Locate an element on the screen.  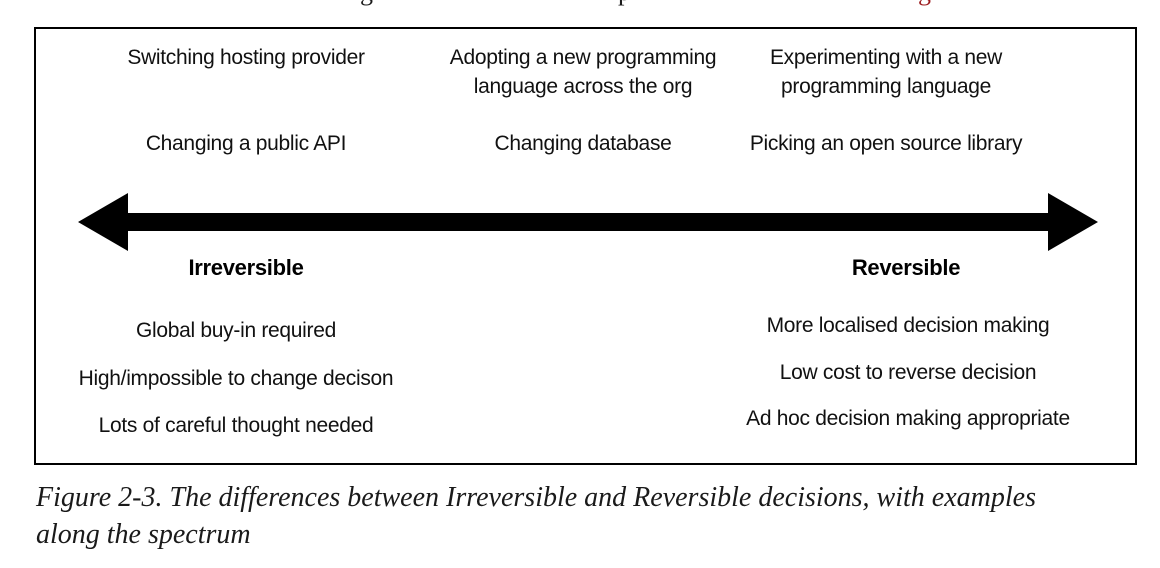
trait-localised-decision-making: More localised decision making is located at coordinates (908, 325).